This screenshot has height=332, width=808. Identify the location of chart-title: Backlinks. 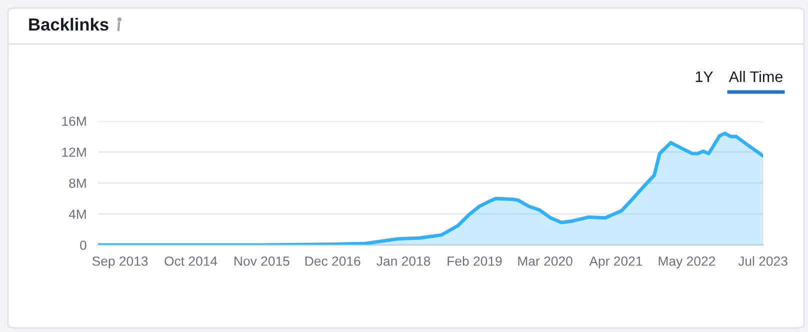
(68, 24).